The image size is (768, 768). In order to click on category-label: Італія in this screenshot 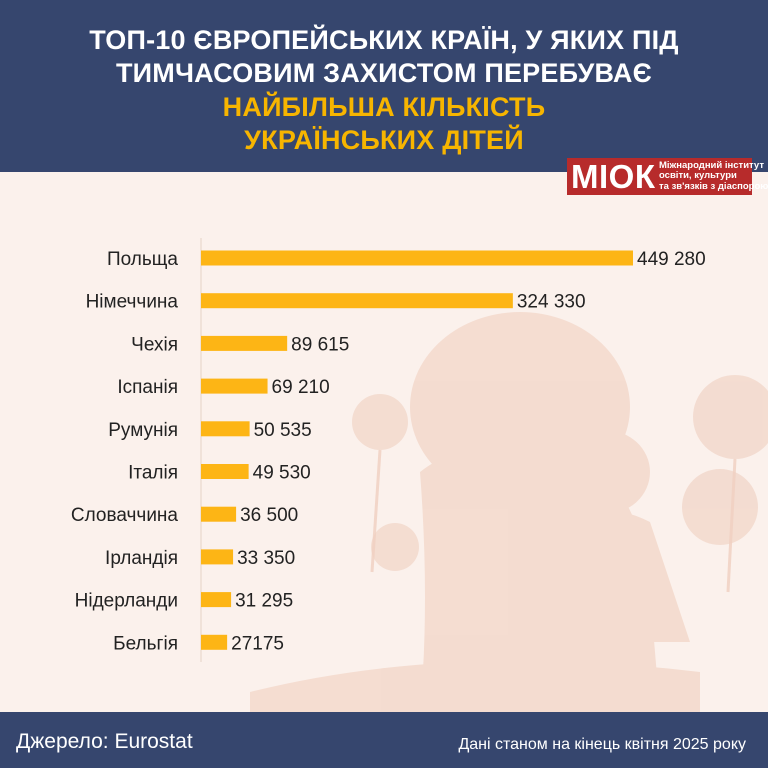, I will do `click(153, 473)`.